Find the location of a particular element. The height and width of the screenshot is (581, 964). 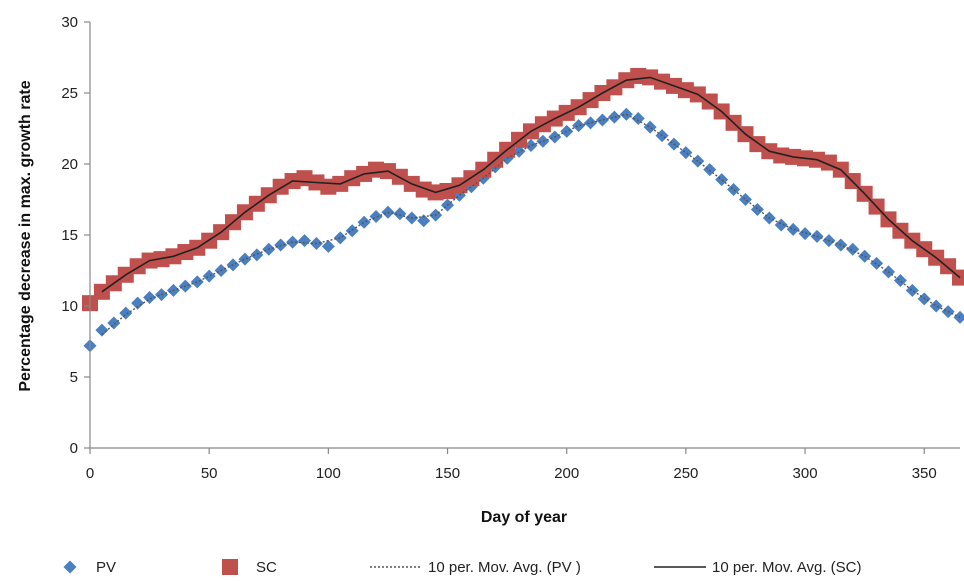

x-tick-label: 250 is located at coordinates (685, 473).